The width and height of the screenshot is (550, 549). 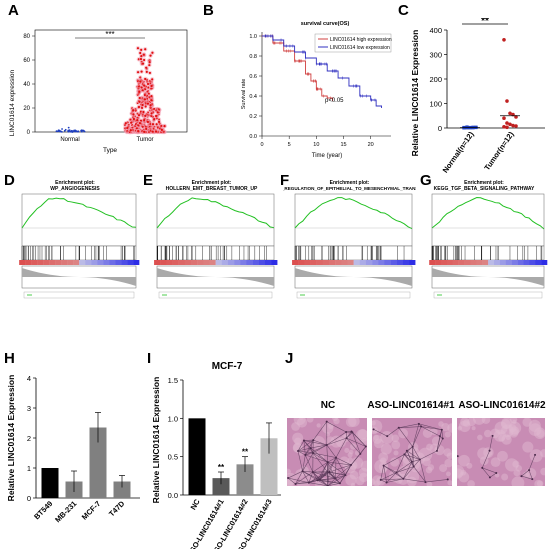 I want to click on panel-b-xtick-label: 0, so click(x=261, y=145).